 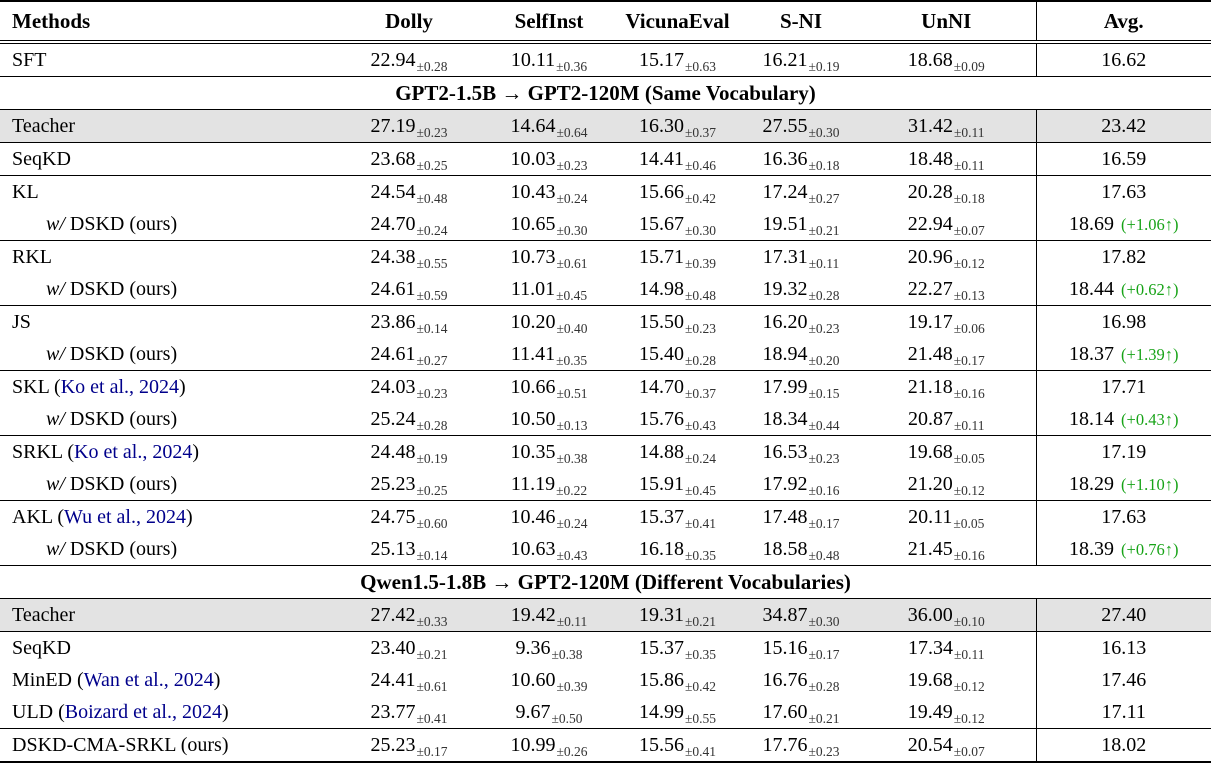 I want to click on score-cell: 15.37±0.41, so click(x=677, y=517).